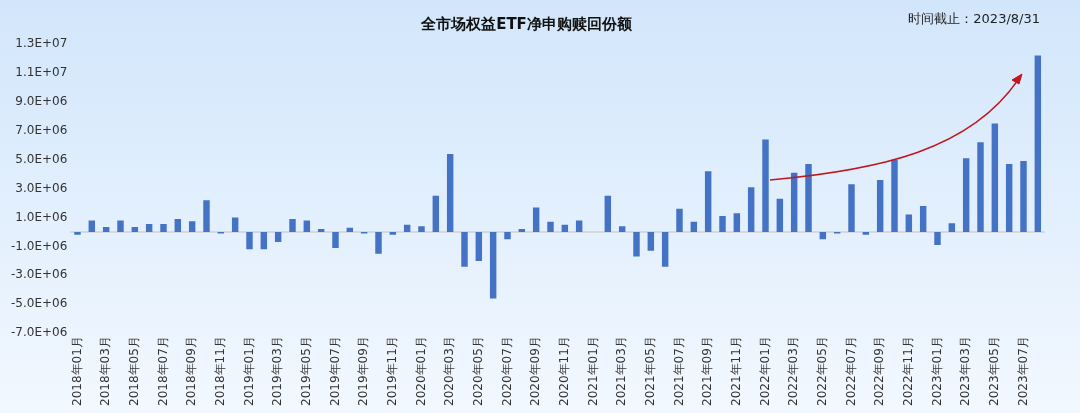 This screenshot has height=413, width=1080. What do you see at coordinates (506, 371) in the screenshot?
I see `x-tick-label: 2020年07月` at bounding box center [506, 371].